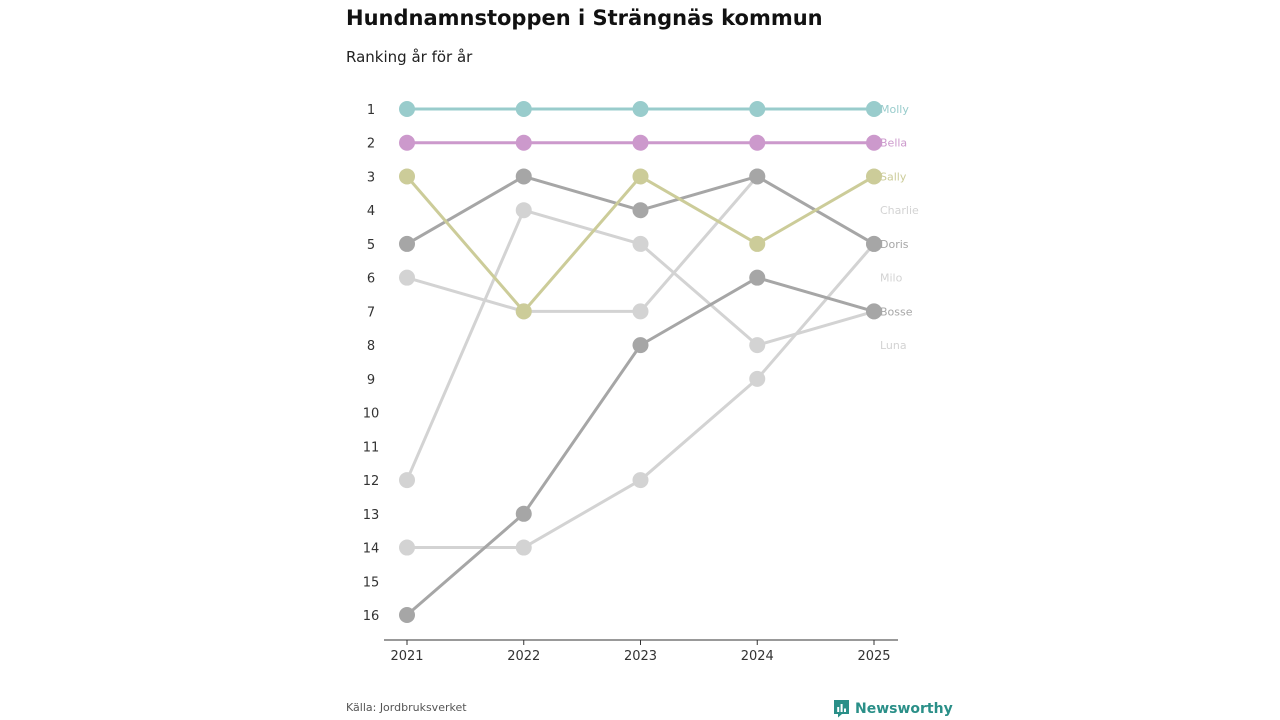  I want to click on point-bella-2021, so click(407, 142).